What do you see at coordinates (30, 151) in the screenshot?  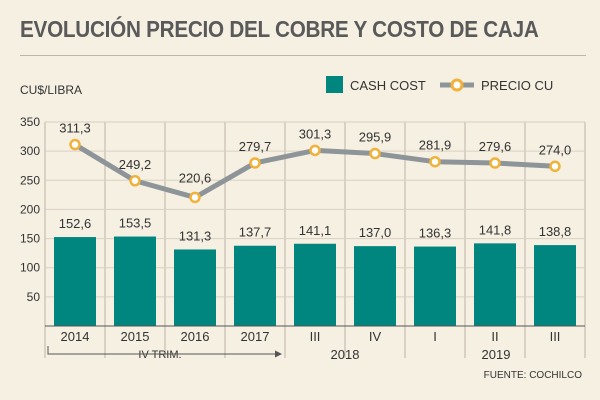 I see `y-tick-label: 300` at bounding box center [30, 151].